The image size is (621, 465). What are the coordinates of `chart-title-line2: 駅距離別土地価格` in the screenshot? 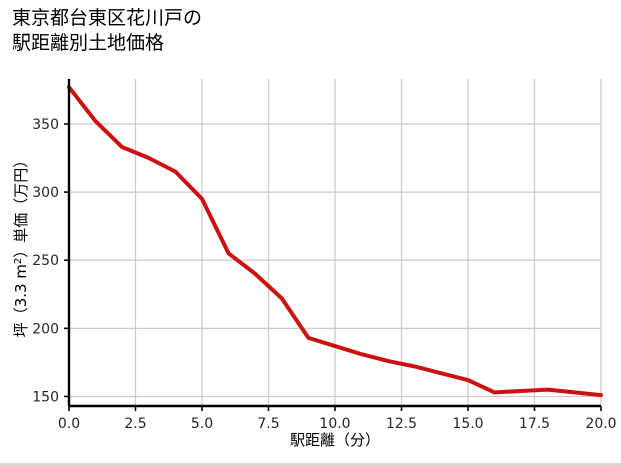 It's located at (88, 43).